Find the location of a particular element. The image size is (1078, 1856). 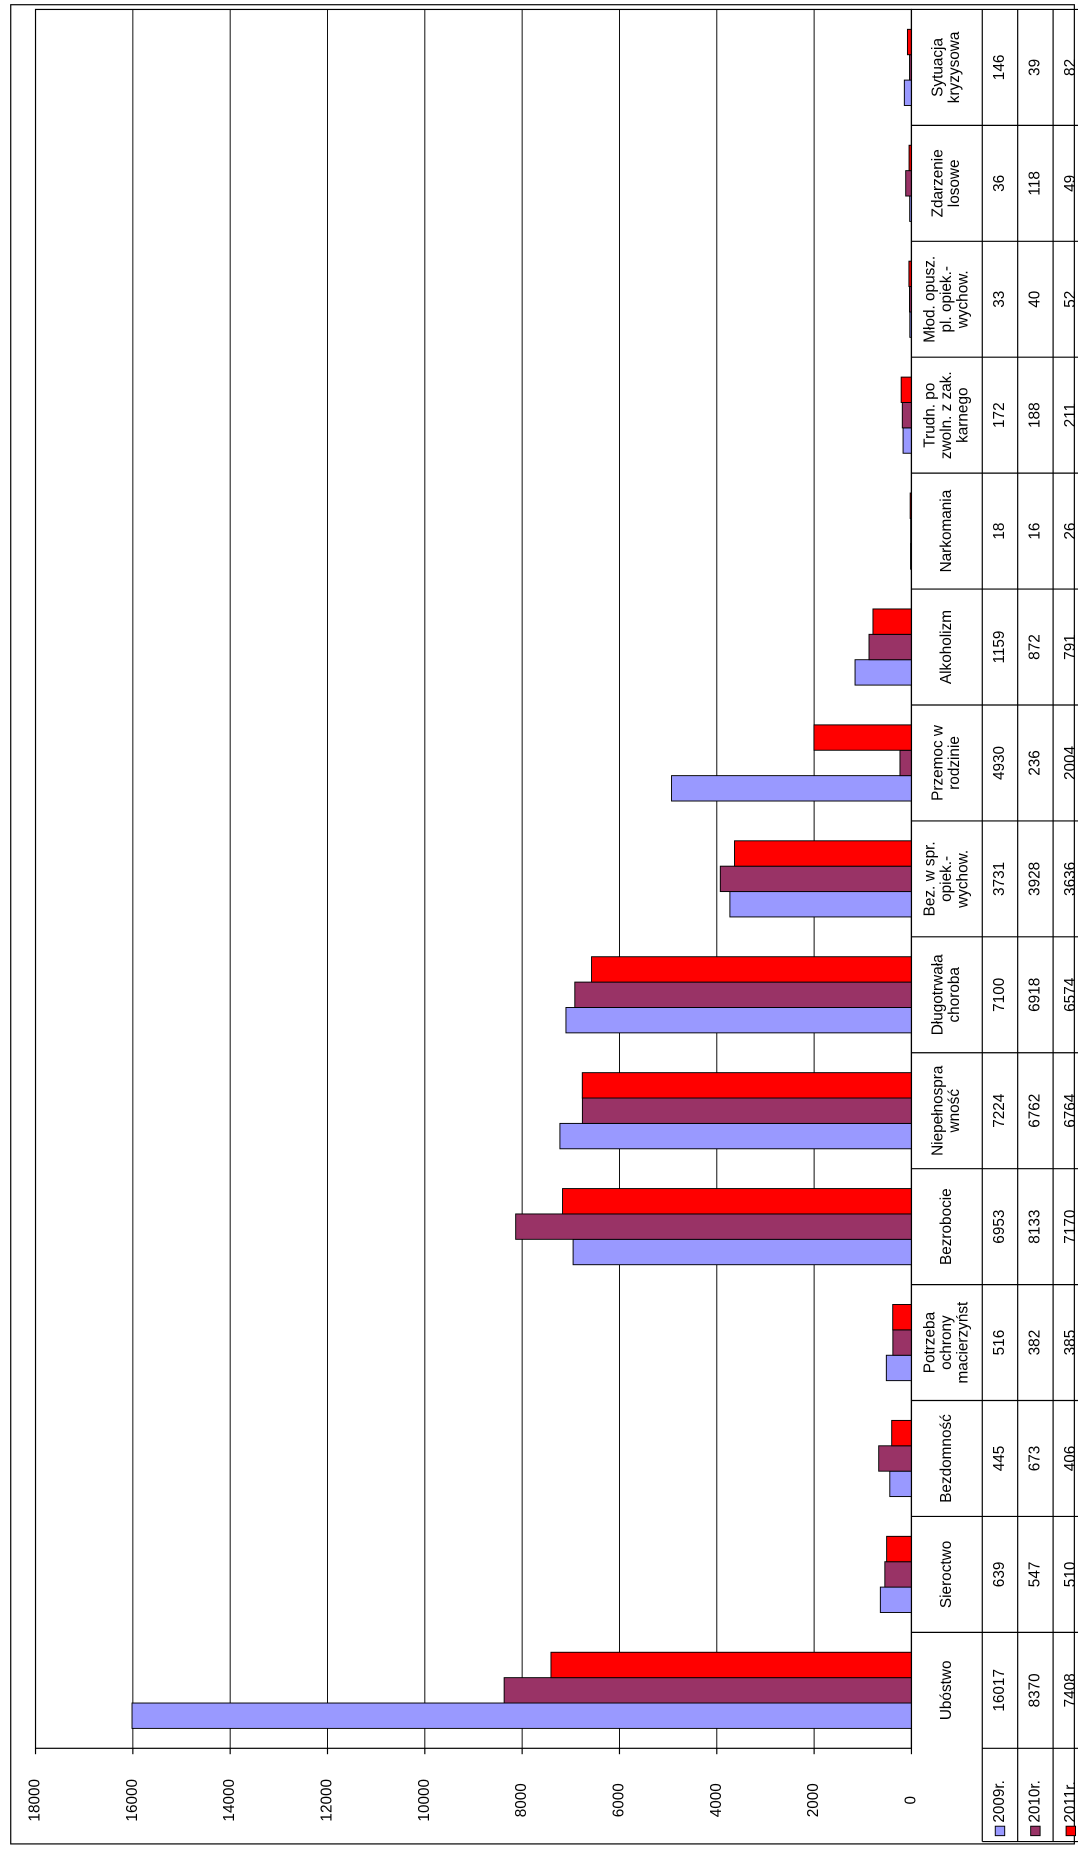

table-value: 6764 is located at coordinates (1070, 1110).